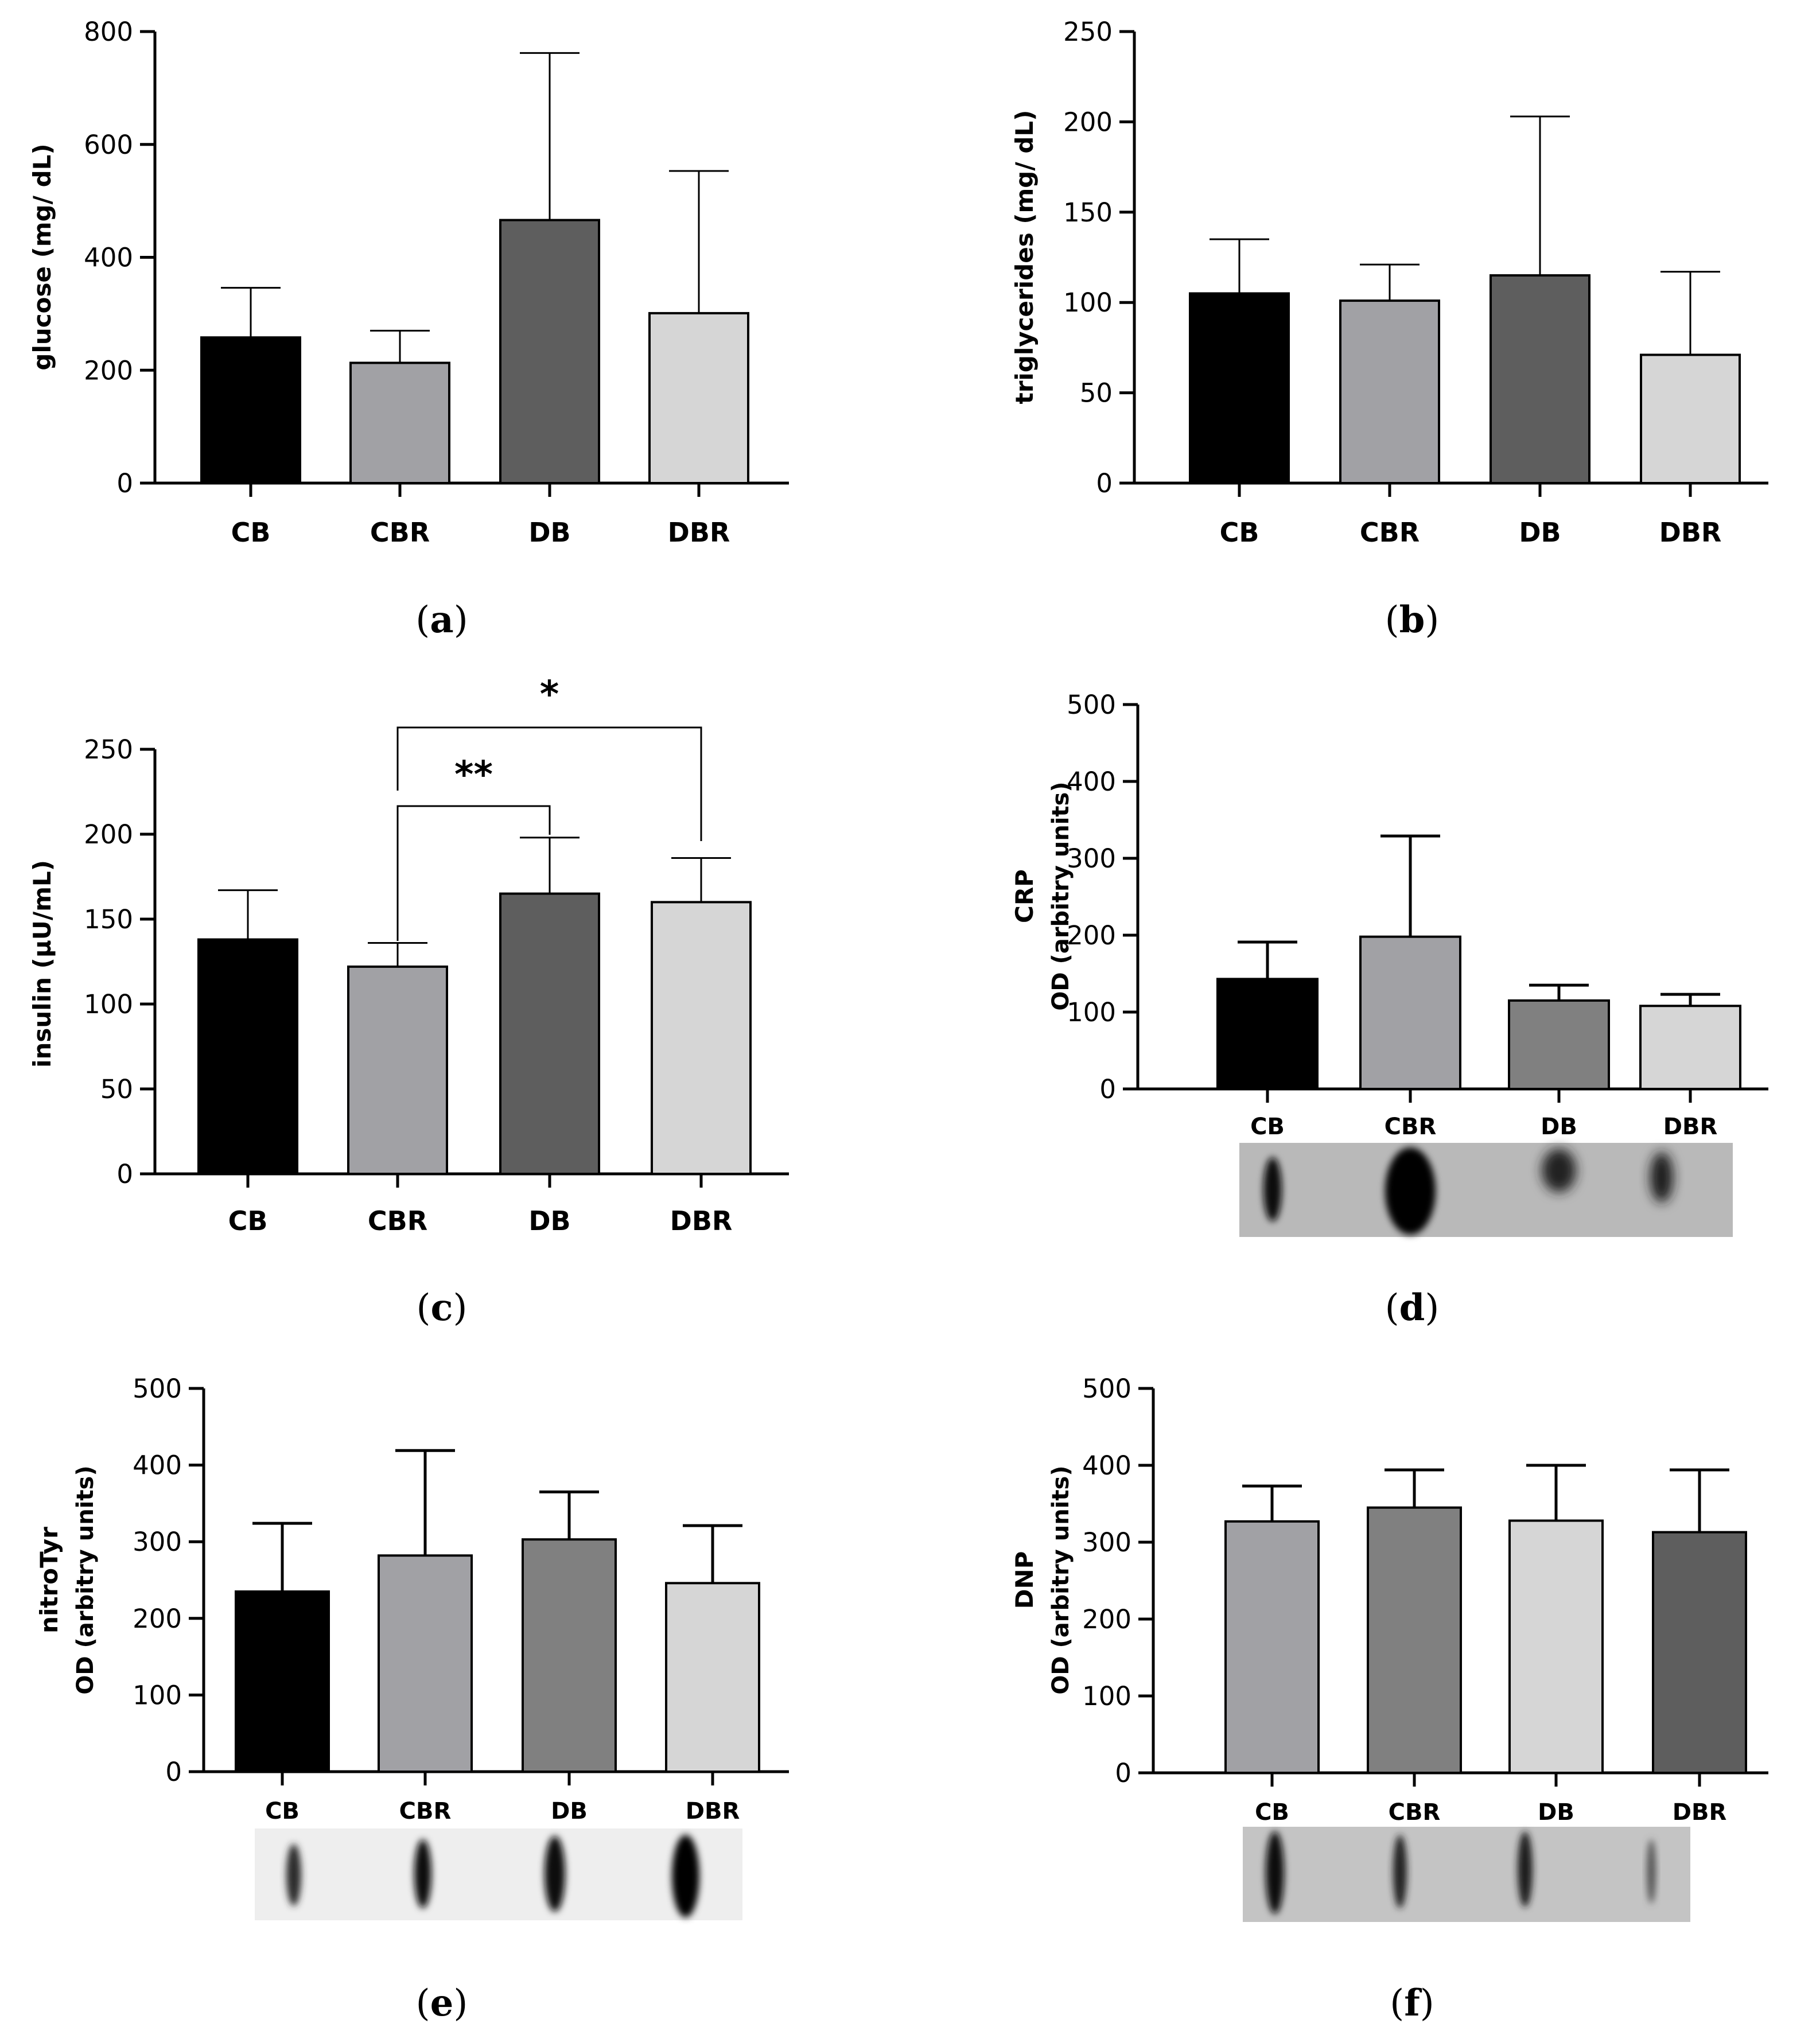  Describe the element at coordinates (442, 1307) in the screenshot. I see `panel-label: (c)` at that location.